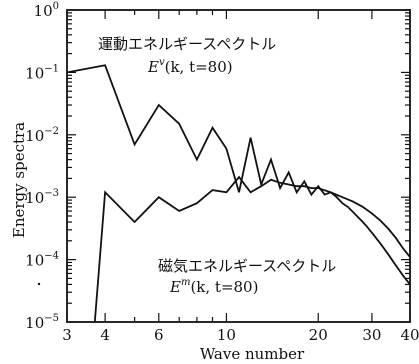 The width and height of the screenshot is (419, 364). Describe the element at coordinates (409, 335) in the screenshot. I see `x-tick-label: 40` at that location.